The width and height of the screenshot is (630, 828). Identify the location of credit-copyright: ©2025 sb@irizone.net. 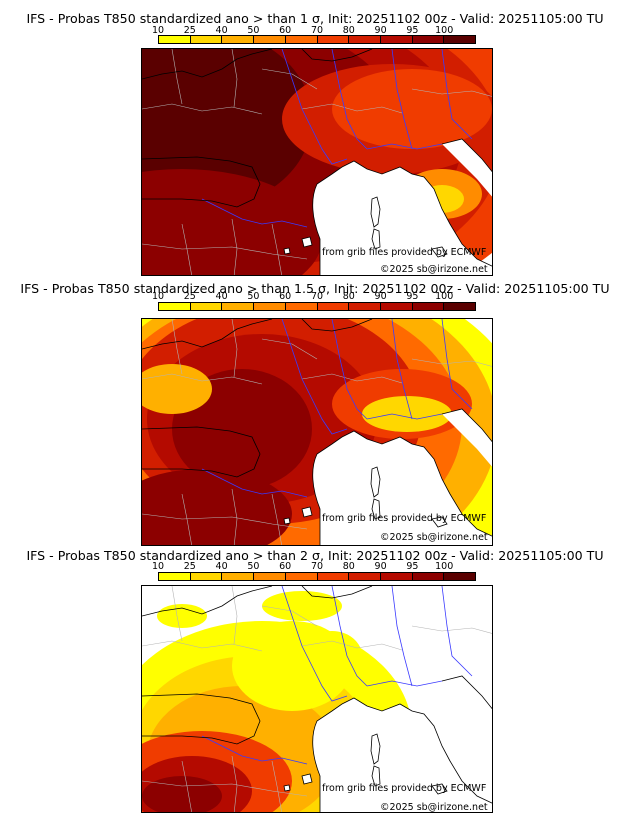
(434, 807).